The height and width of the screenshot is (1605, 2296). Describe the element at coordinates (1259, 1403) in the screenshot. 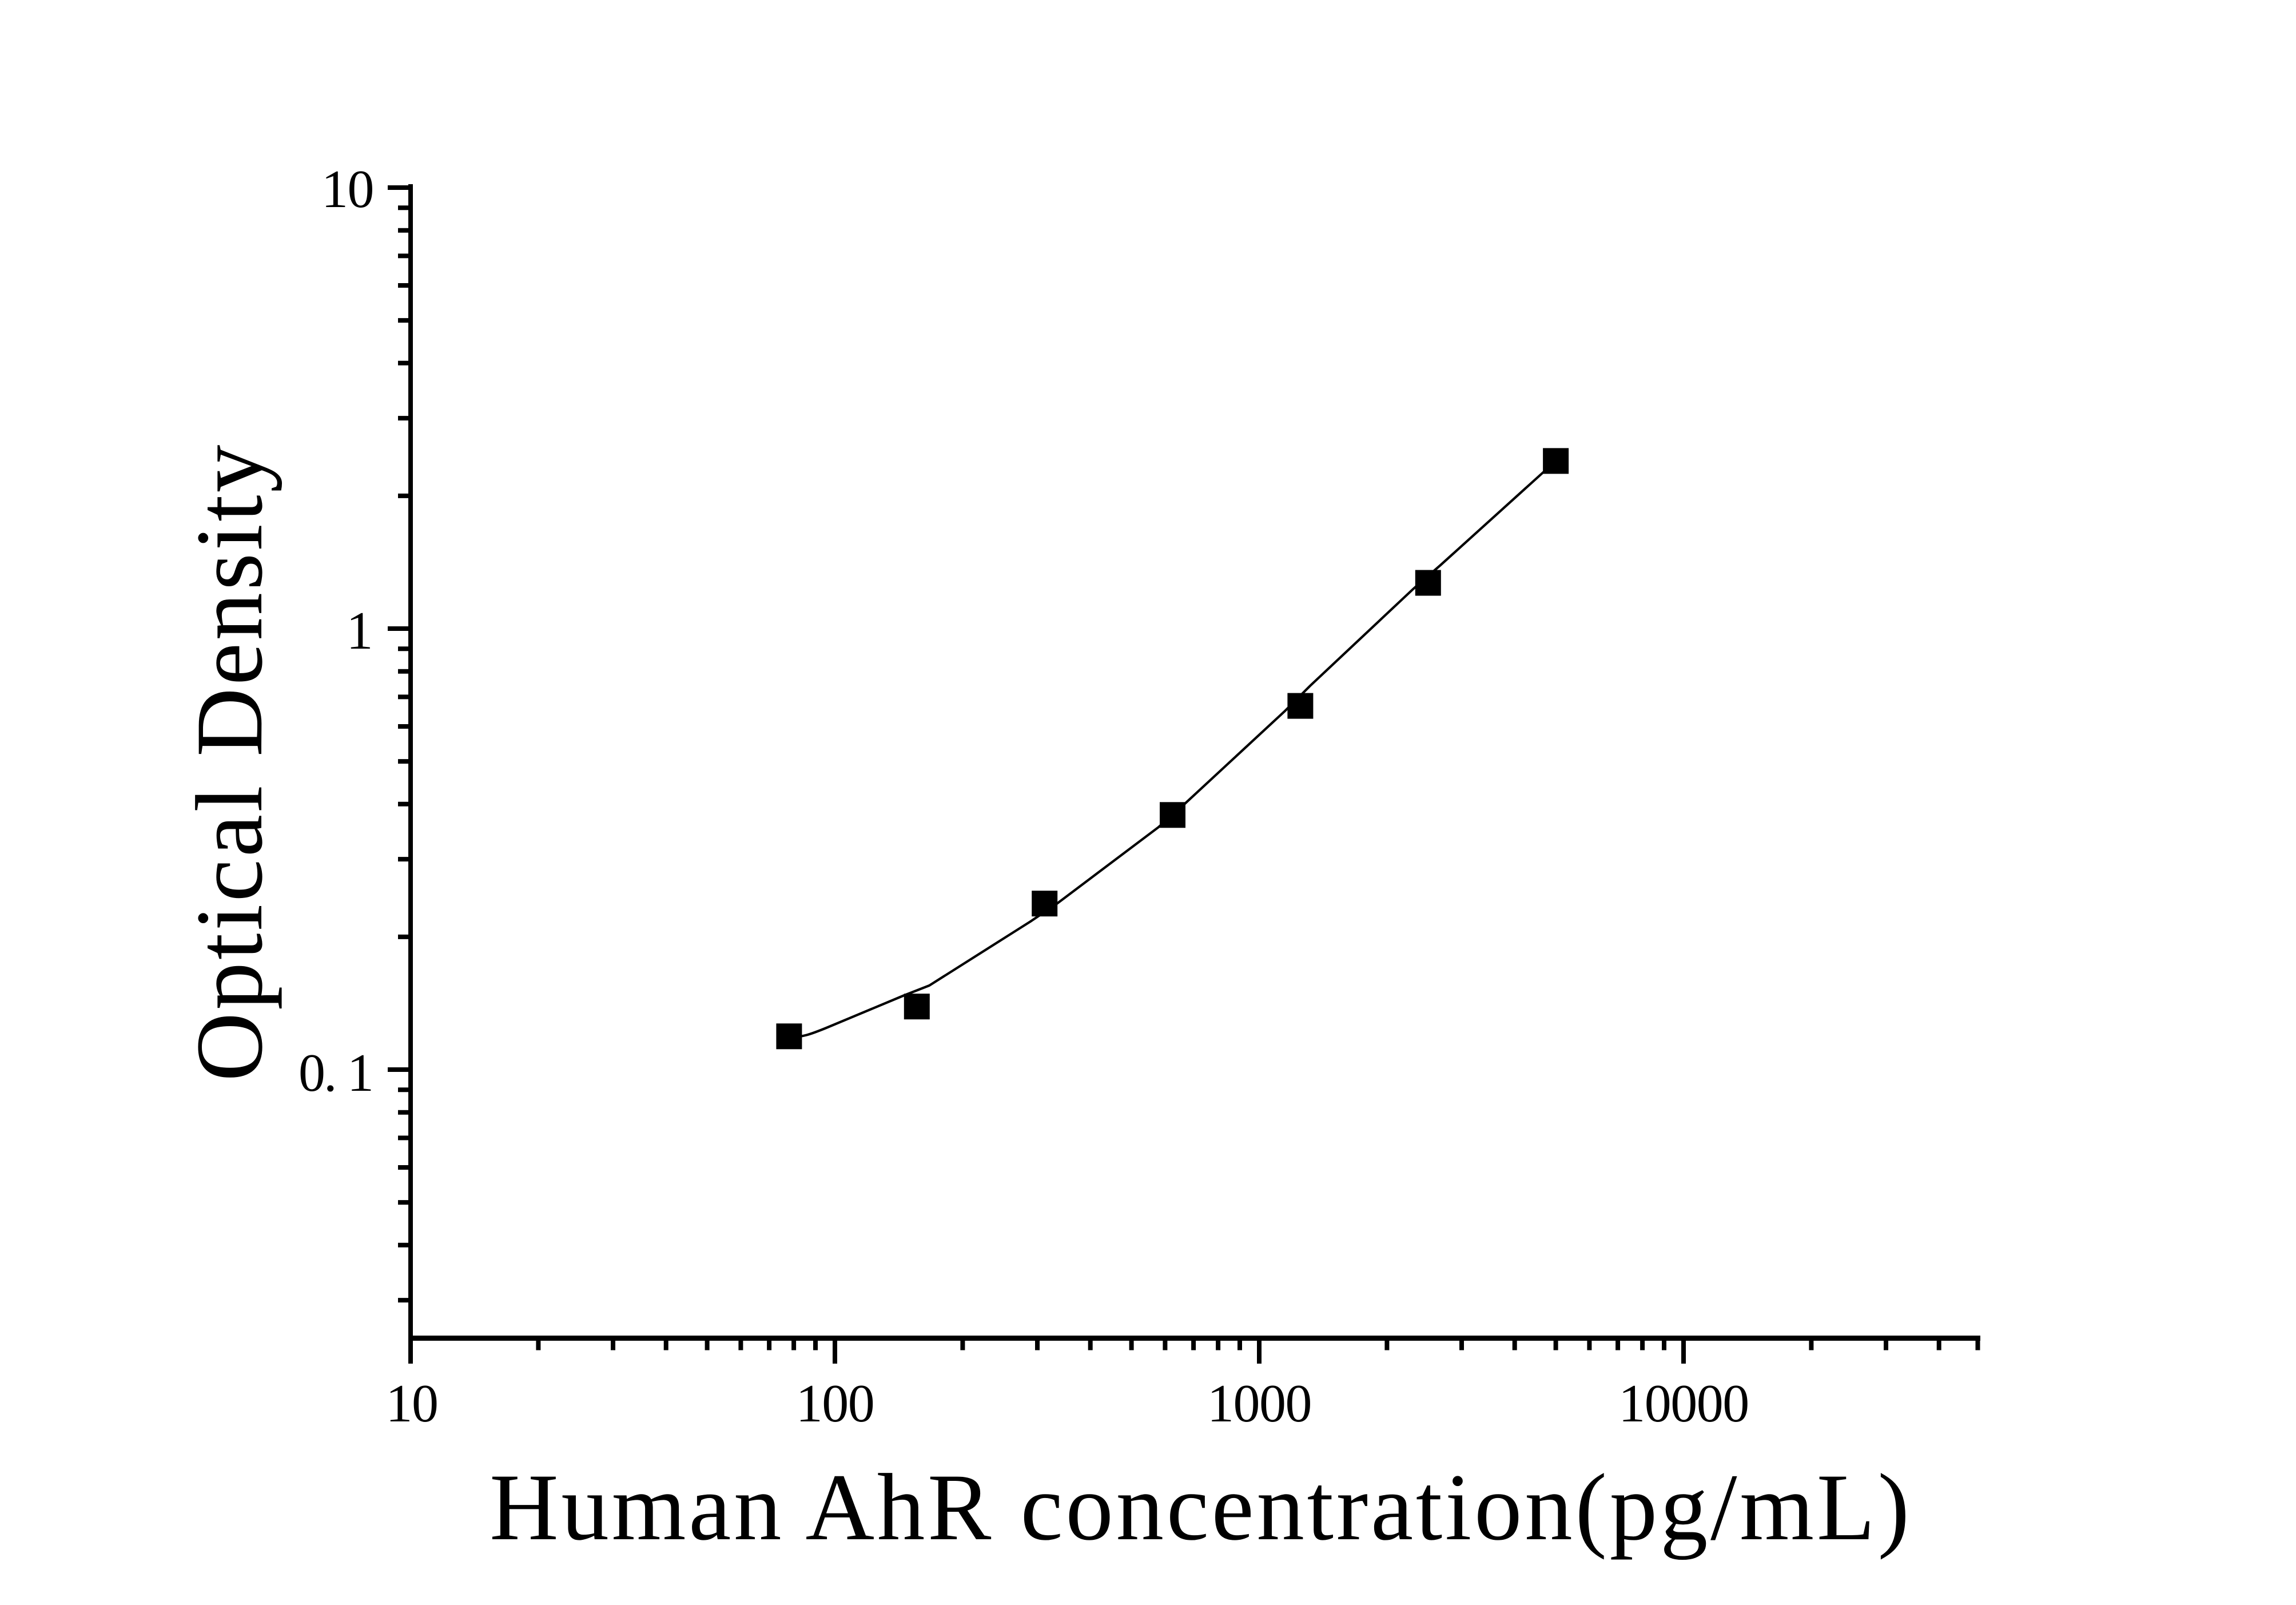

I see `svg-text: 1000` at that location.